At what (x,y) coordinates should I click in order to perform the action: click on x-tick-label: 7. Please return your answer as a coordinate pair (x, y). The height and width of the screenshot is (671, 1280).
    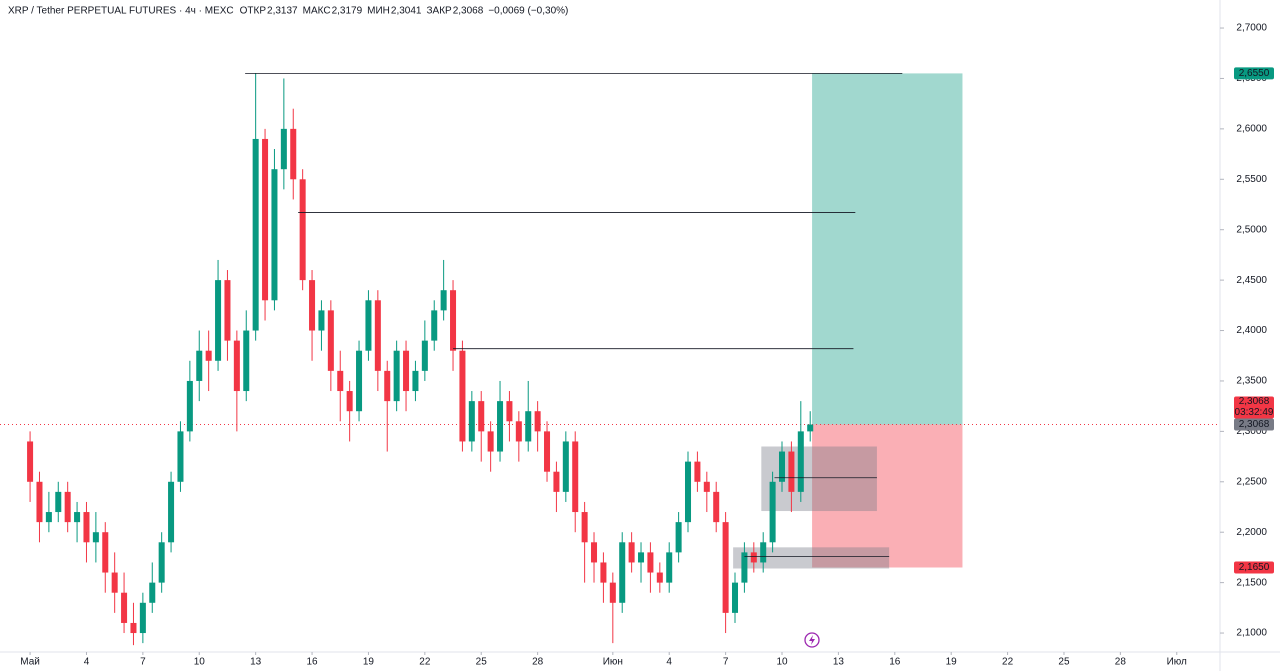
    Looking at the image, I should click on (143, 662).